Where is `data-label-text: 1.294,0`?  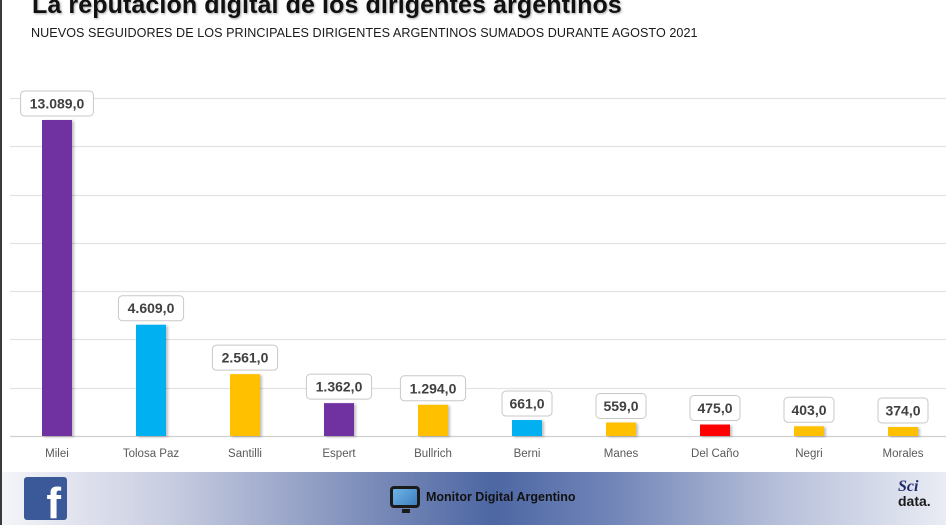
data-label-text: 1.294,0 is located at coordinates (433, 388).